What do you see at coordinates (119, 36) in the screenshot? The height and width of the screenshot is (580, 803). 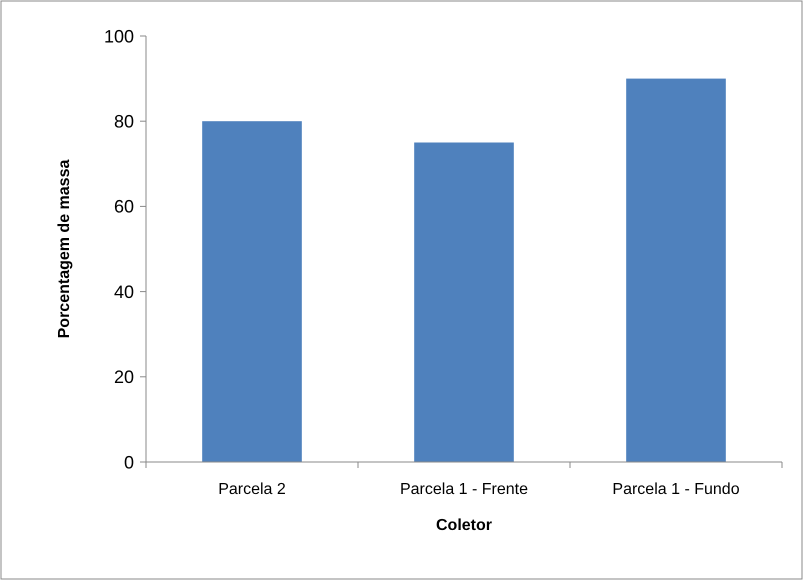 I see `y-tick-label: 100` at bounding box center [119, 36].